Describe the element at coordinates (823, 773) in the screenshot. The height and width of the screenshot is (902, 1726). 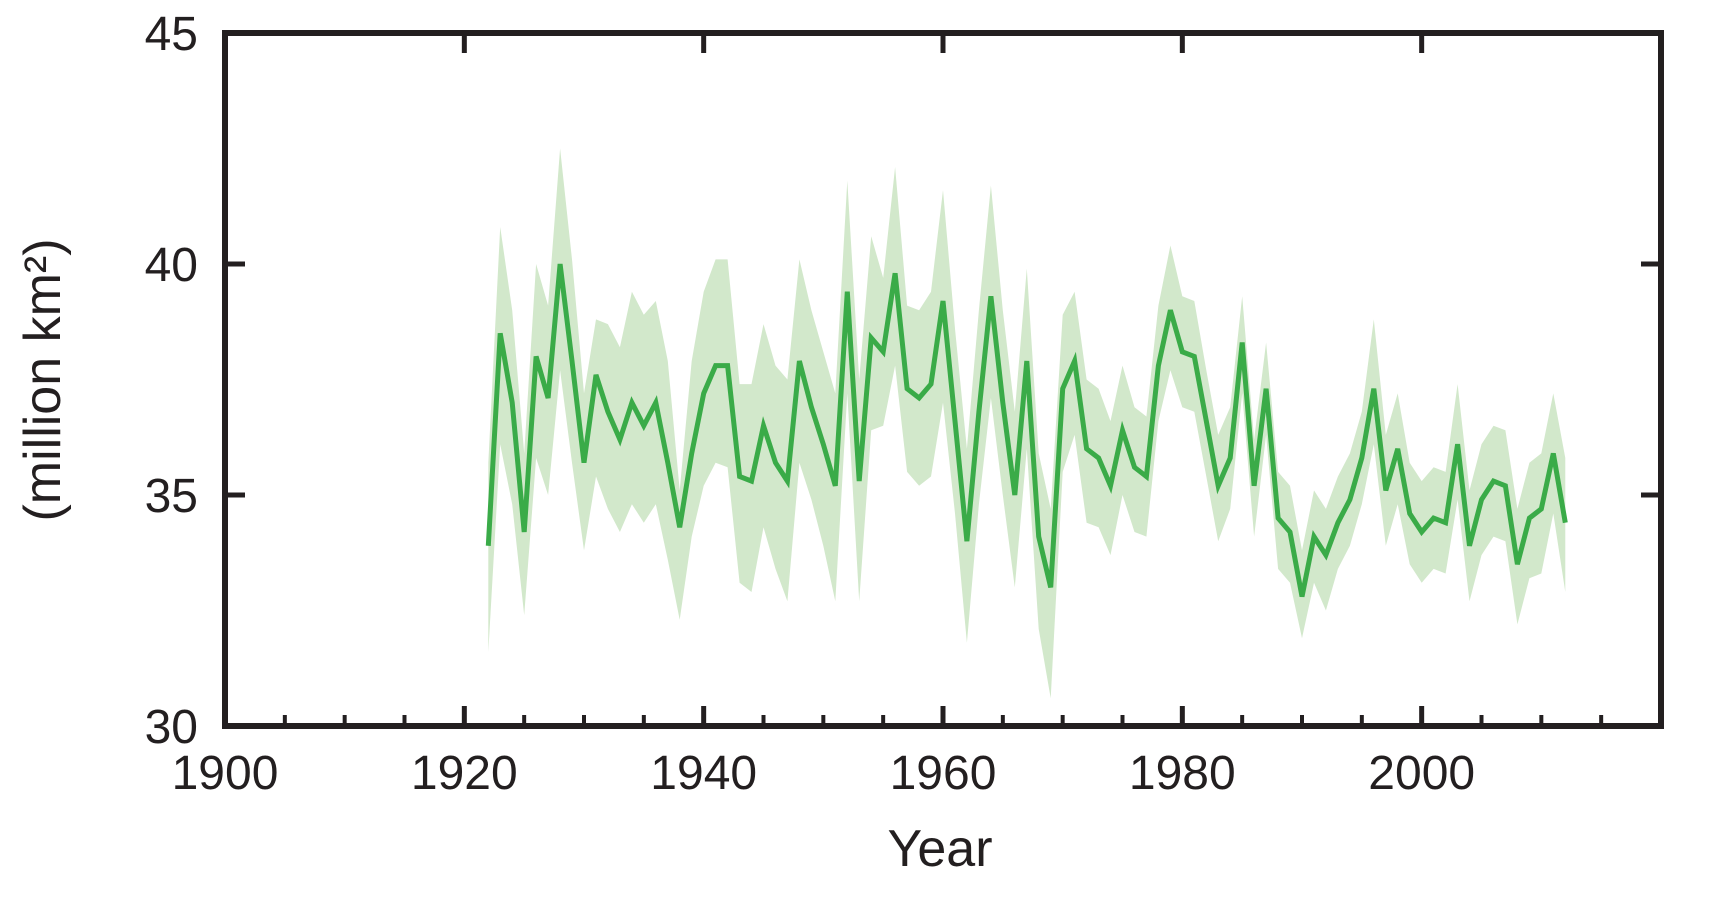
I see `x-axis-tick-labels: 1900 1920 1940 1960 1980 2000` at that location.